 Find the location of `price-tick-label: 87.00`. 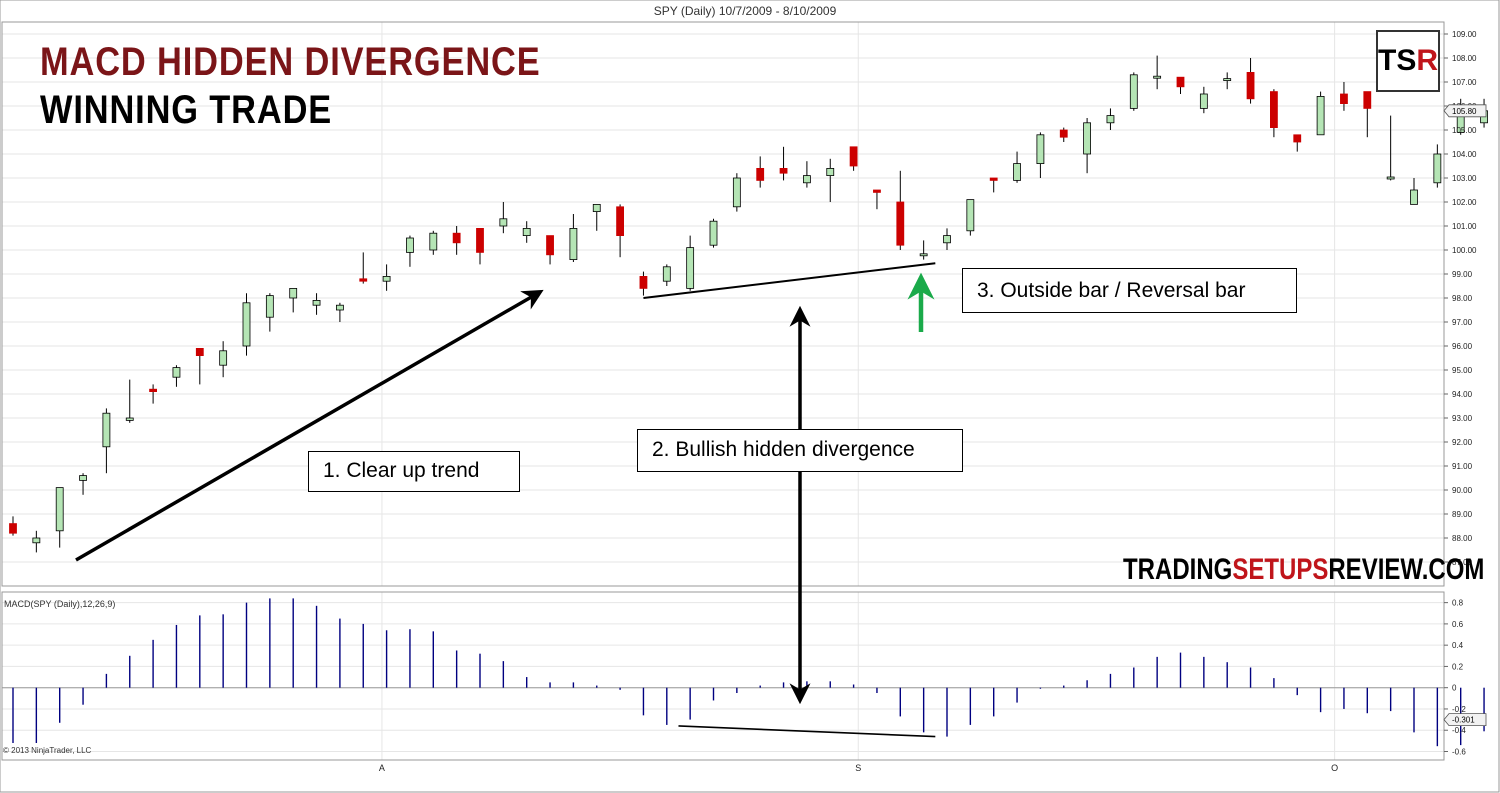

price-tick-label: 87.00 is located at coordinates (1462, 562).